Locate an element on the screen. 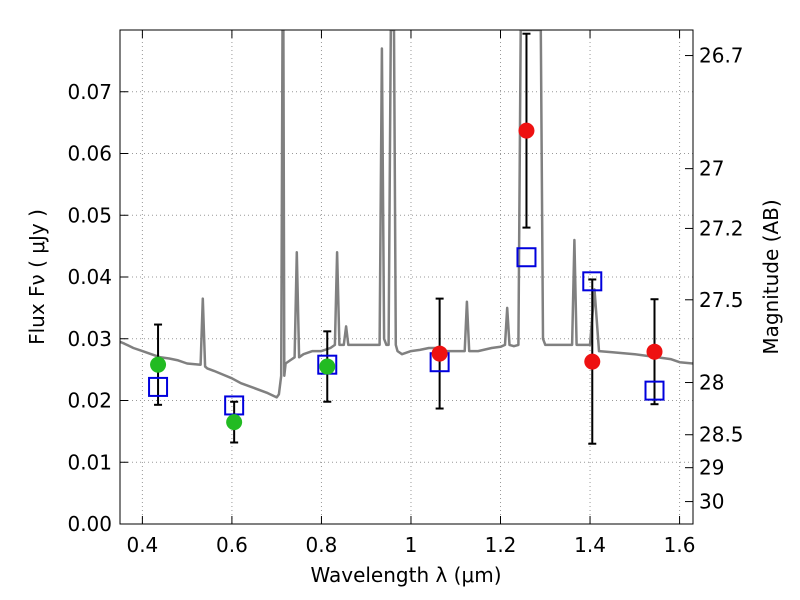 The width and height of the screenshot is (800, 600). x-axis-label: Wavelength λ (μm) is located at coordinates (405, 575).